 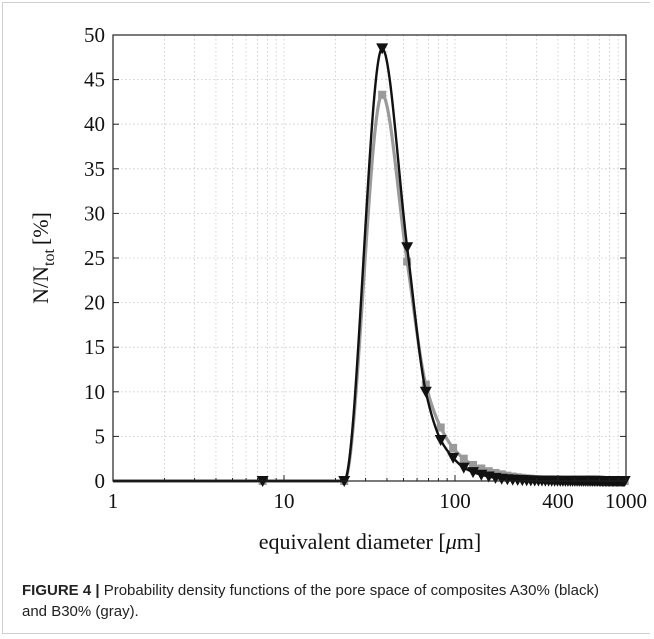 I want to click on x-tick-label: 10, so click(x=284, y=501).